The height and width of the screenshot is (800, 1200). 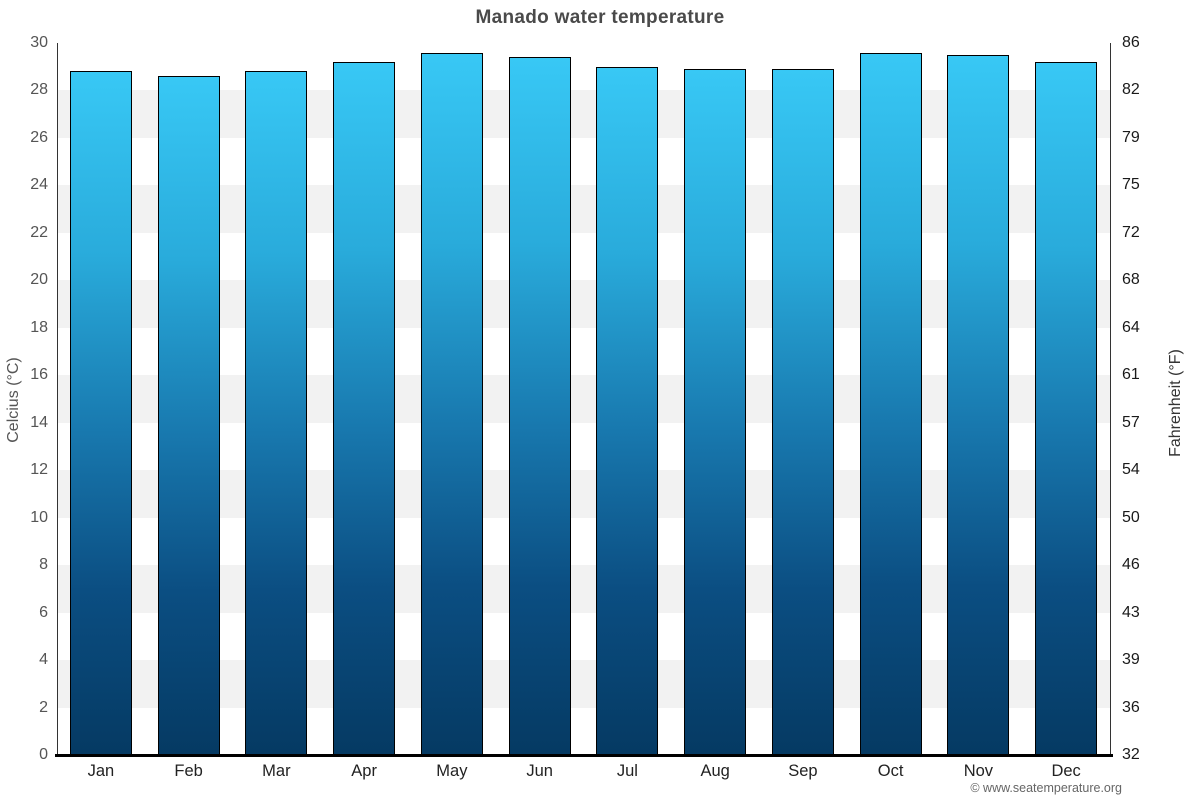 What do you see at coordinates (39, 232) in the screenshot?
I see `y-tick-celsius: 22` at bounding box center [39, 232].